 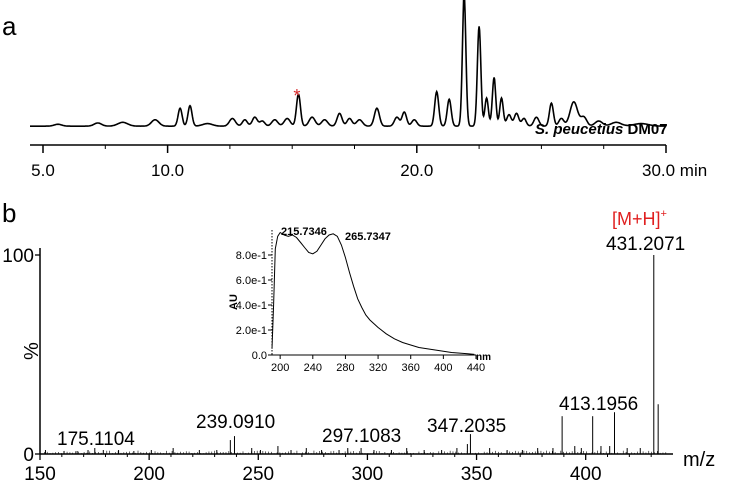 What do you see at coordinates (699, 460) in the screenshot?
I see `ms-x-label: m/z` at bounding box center [699, 460].